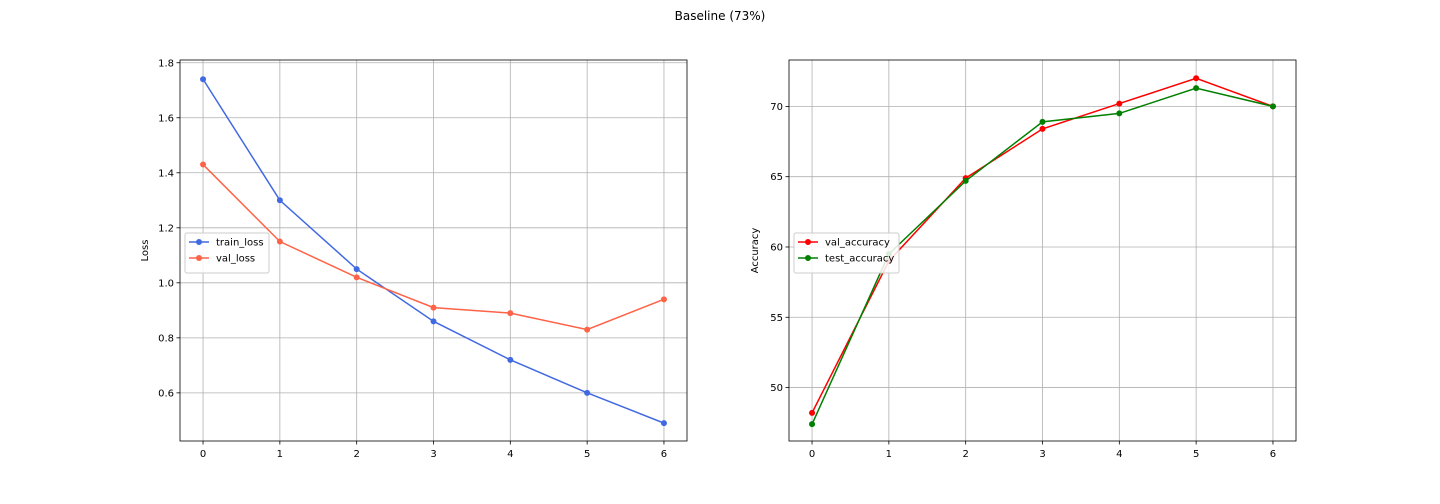  Describe the element at coordinates (857, 243) in the screenshot. I see `legend-label-val_accuracy: val_accuracy` at that location.